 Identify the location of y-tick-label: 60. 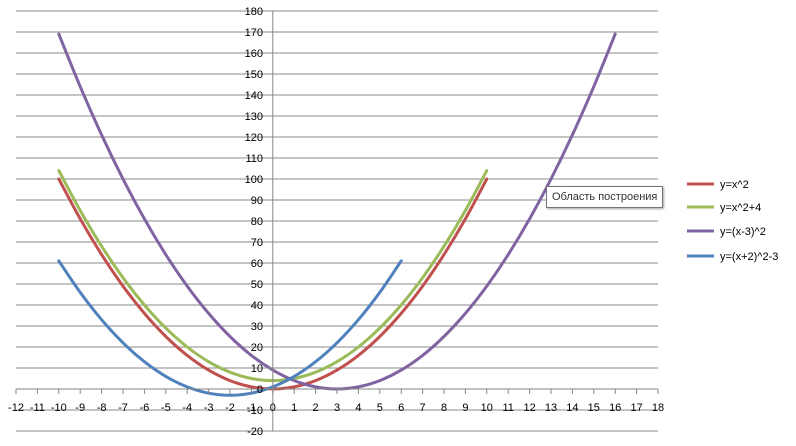
(257, 264).